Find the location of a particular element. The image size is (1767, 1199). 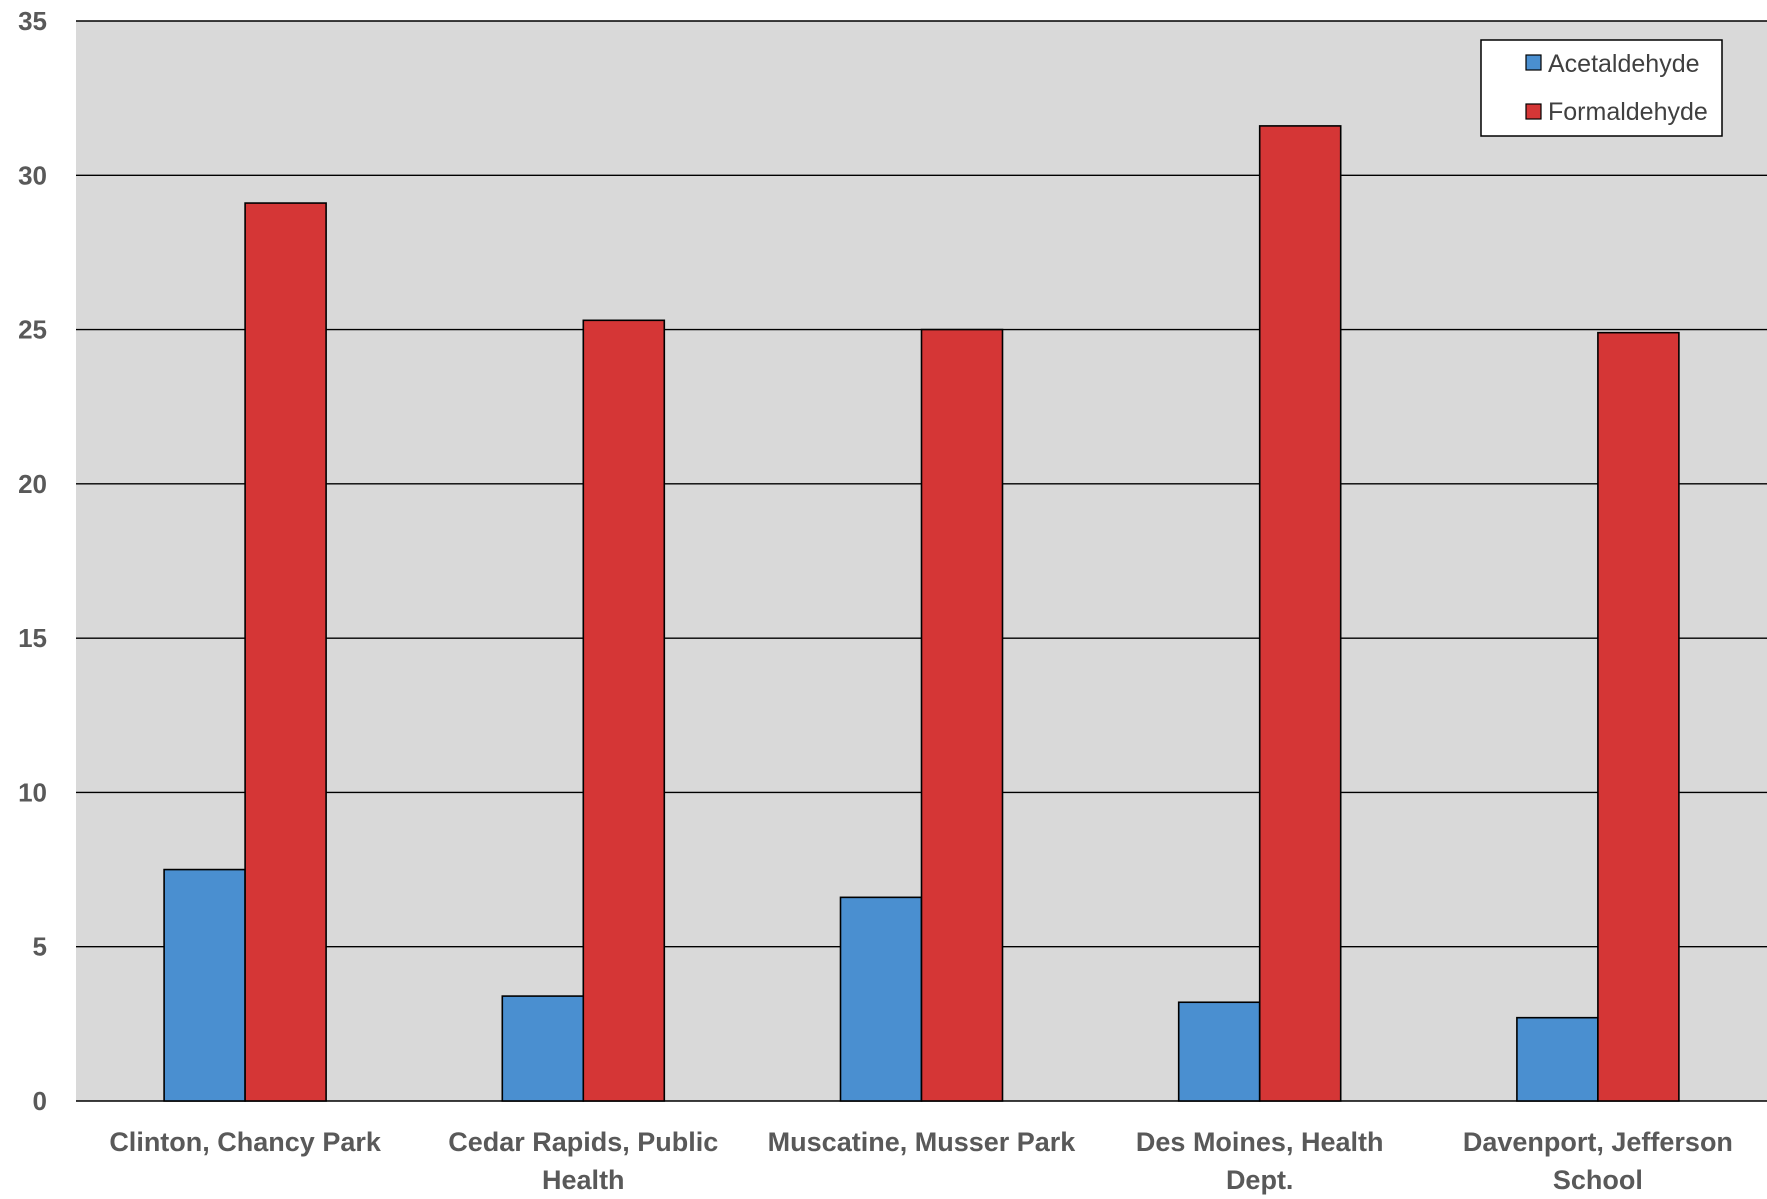

legend: Acetaldehyde Formaldehyde is located at coordinates (1601, 88).